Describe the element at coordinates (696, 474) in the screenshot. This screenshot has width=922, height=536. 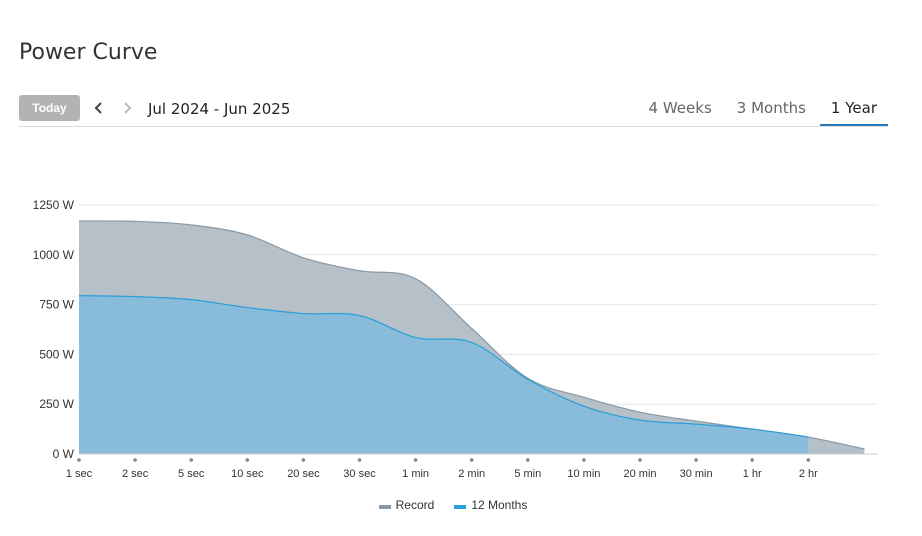
I see `x-tick-label: 30 min` at that location.